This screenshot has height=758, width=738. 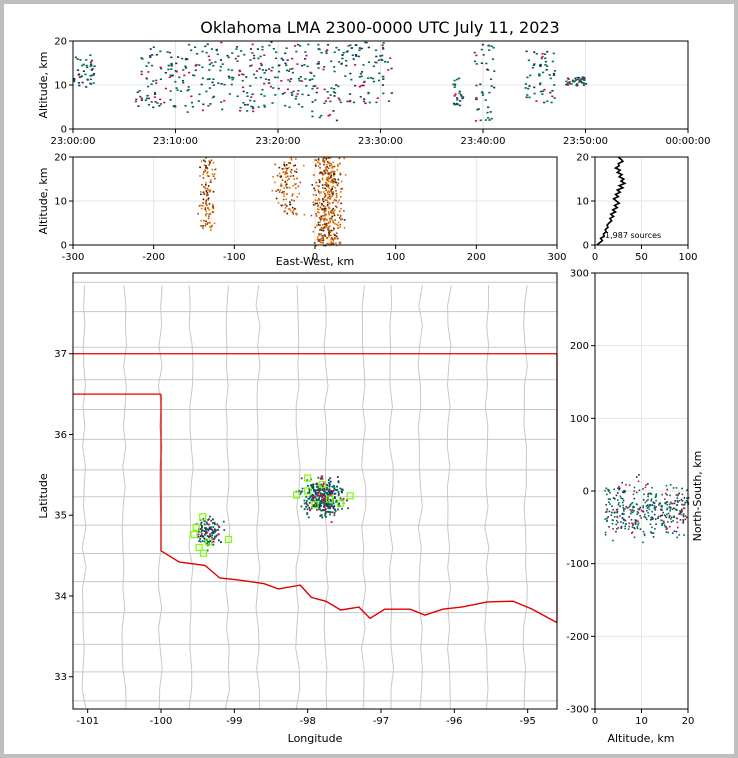 What do you see at coordinates (579, 346) in the screenshot?
I see `north-south-ytick-label: 200` at bounding box center [579, 346].